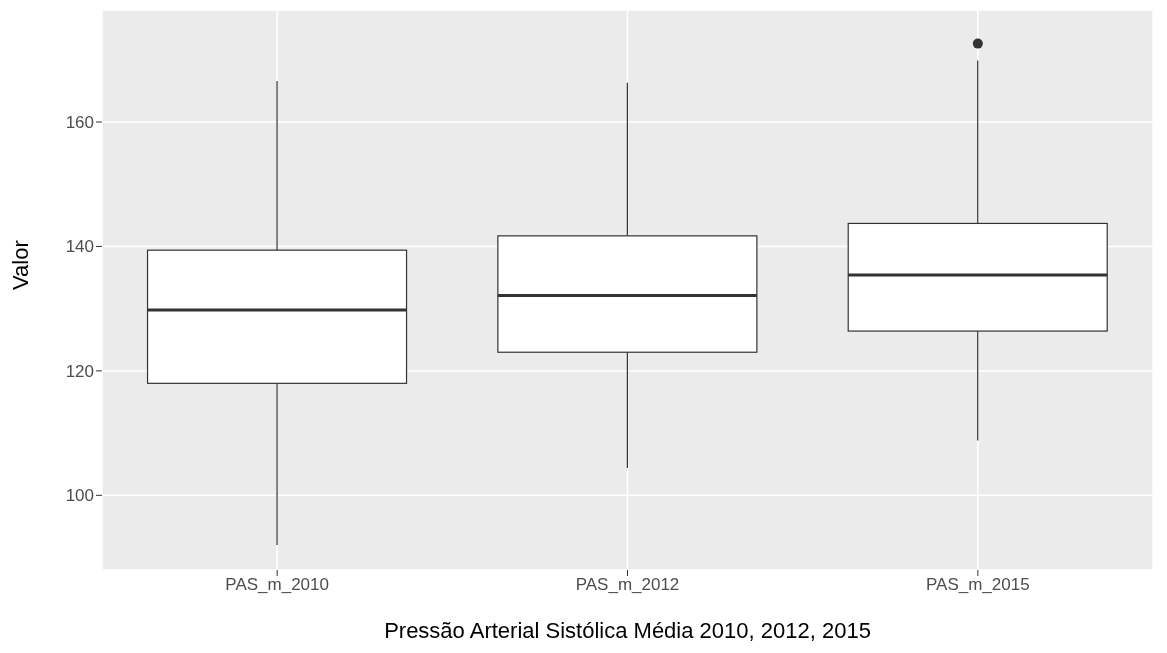 This screenshot has width=1167, height=653. I want to click on x-tick-label: PAS_m_2010, so click(277, 585).